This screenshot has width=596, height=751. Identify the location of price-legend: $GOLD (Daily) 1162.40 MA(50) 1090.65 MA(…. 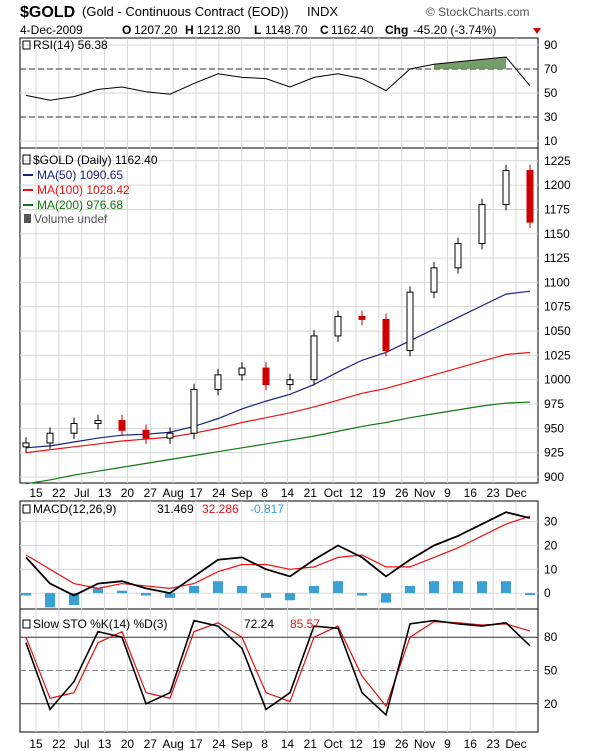
(90, 189).